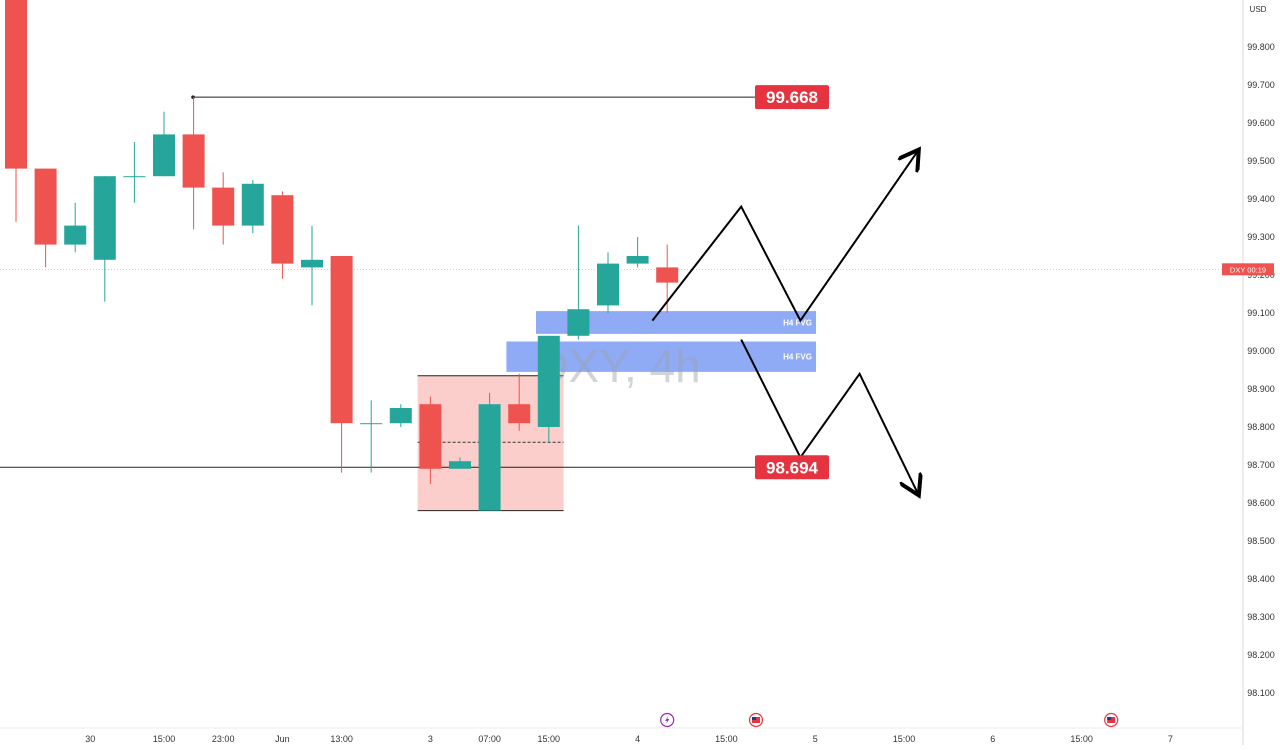 This screenshot has height=750, width=1280. Describe the element at coordinates (1261, 237) in the screenshot. I see `price-tick-label: 99.300` at that location.